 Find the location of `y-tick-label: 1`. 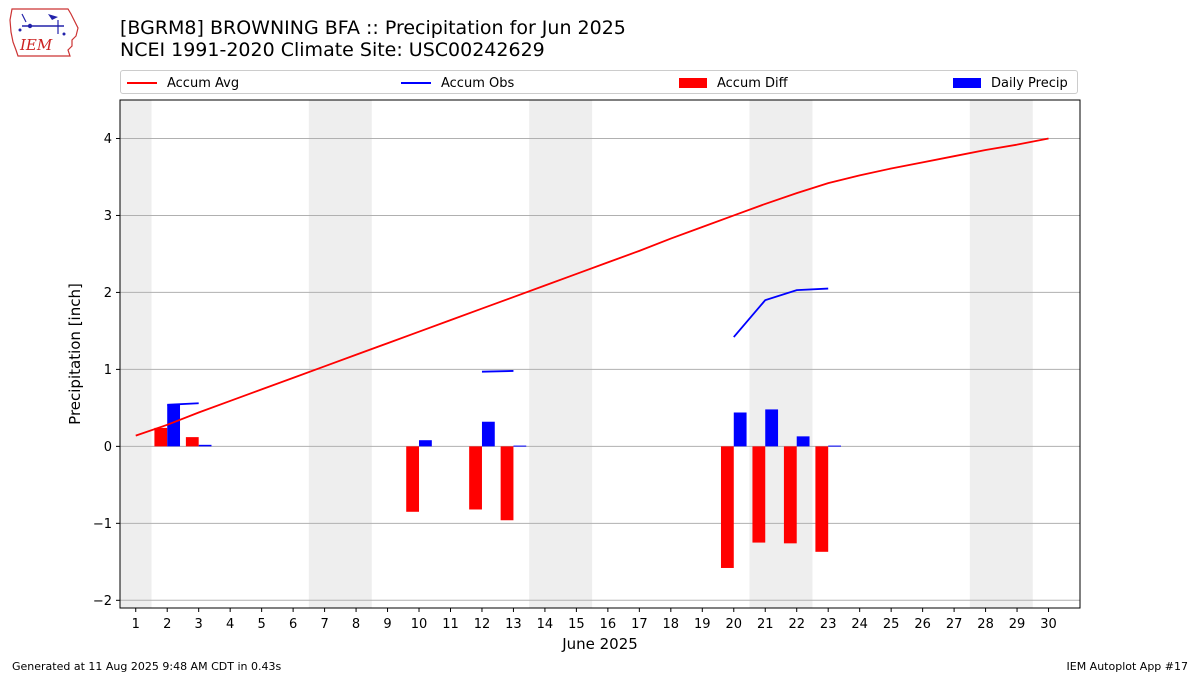

y-tick-label: 1 is located at coordinates (108, 370).